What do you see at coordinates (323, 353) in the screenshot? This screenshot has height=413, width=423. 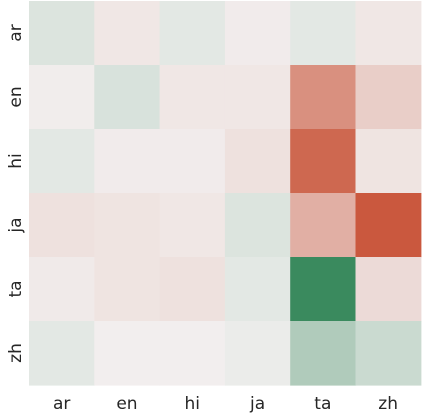 I see `heatmap-cell-zh-ta` at bounding box center [323, 353].